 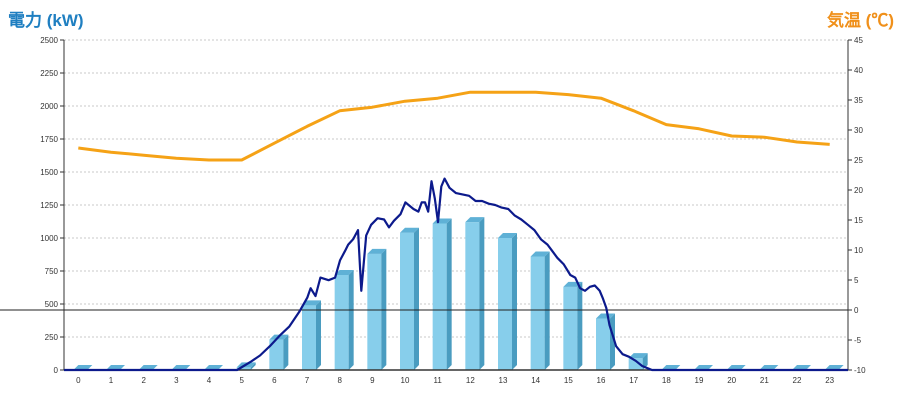 I want to click on x-tick-label: 14, so click(x=535, y=380).